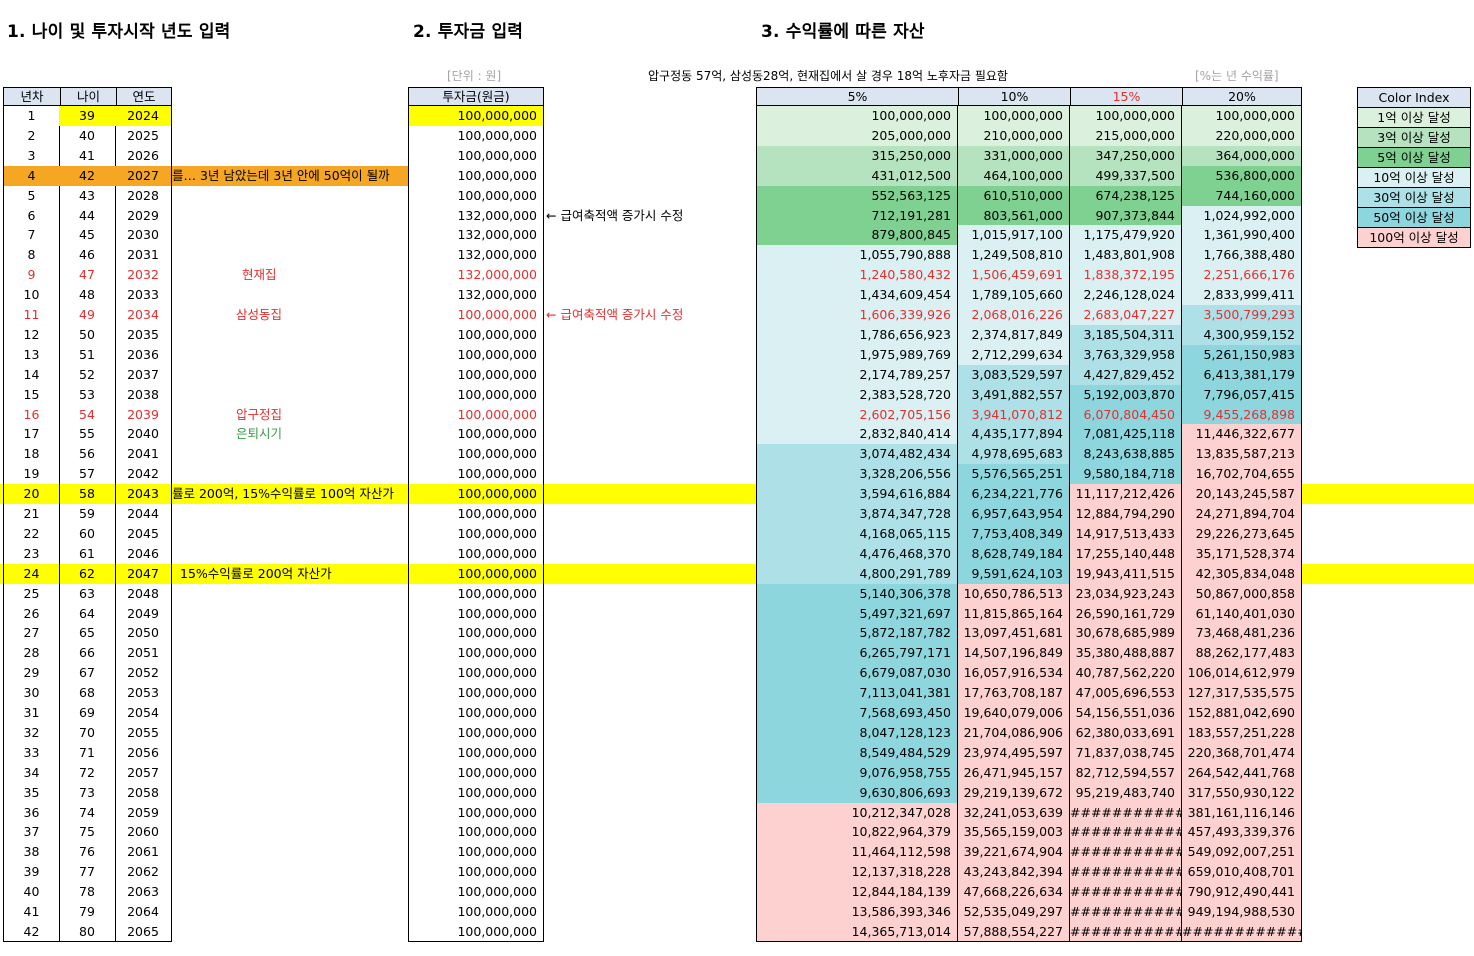 This screenshot has width=1474, height=956. Describe the element at coordinates (857, 116) in the screenshot. I see `return-cell-r5: 100,000,000` at that location.